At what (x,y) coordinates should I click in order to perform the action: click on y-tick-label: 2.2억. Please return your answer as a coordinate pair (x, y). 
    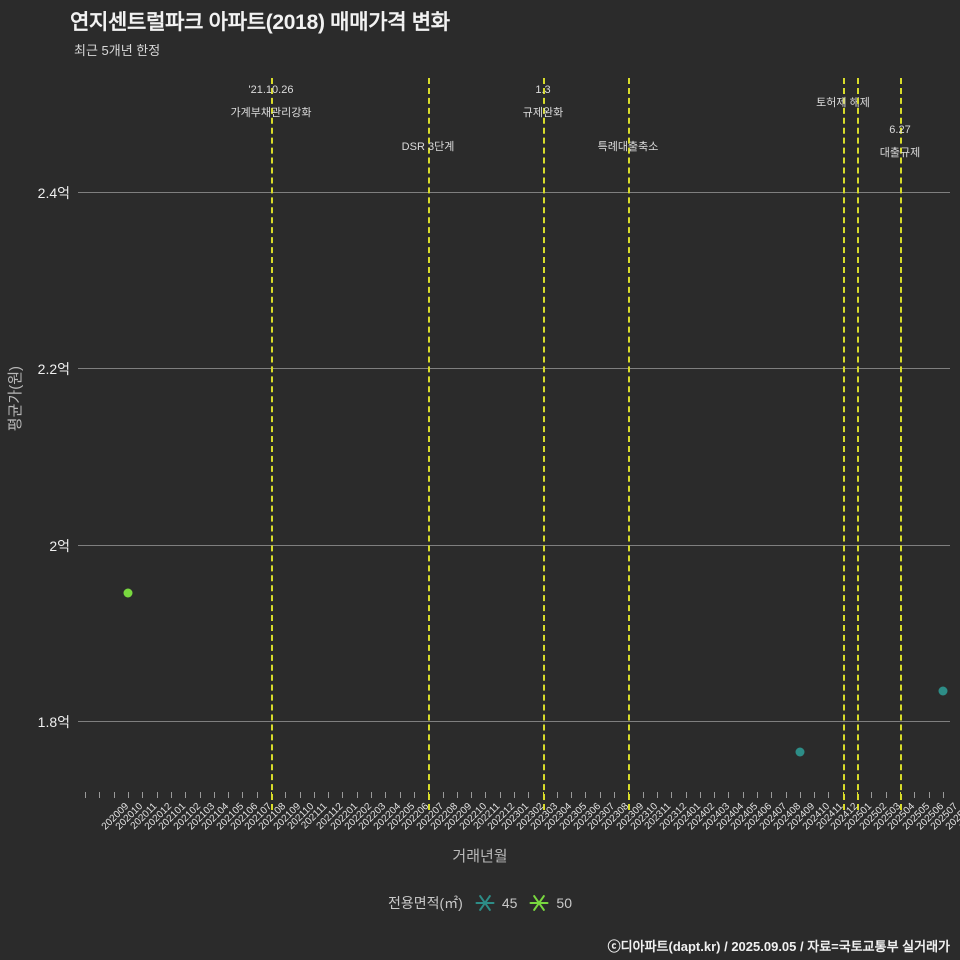
    Looking at the image, I should click on (53, 369).